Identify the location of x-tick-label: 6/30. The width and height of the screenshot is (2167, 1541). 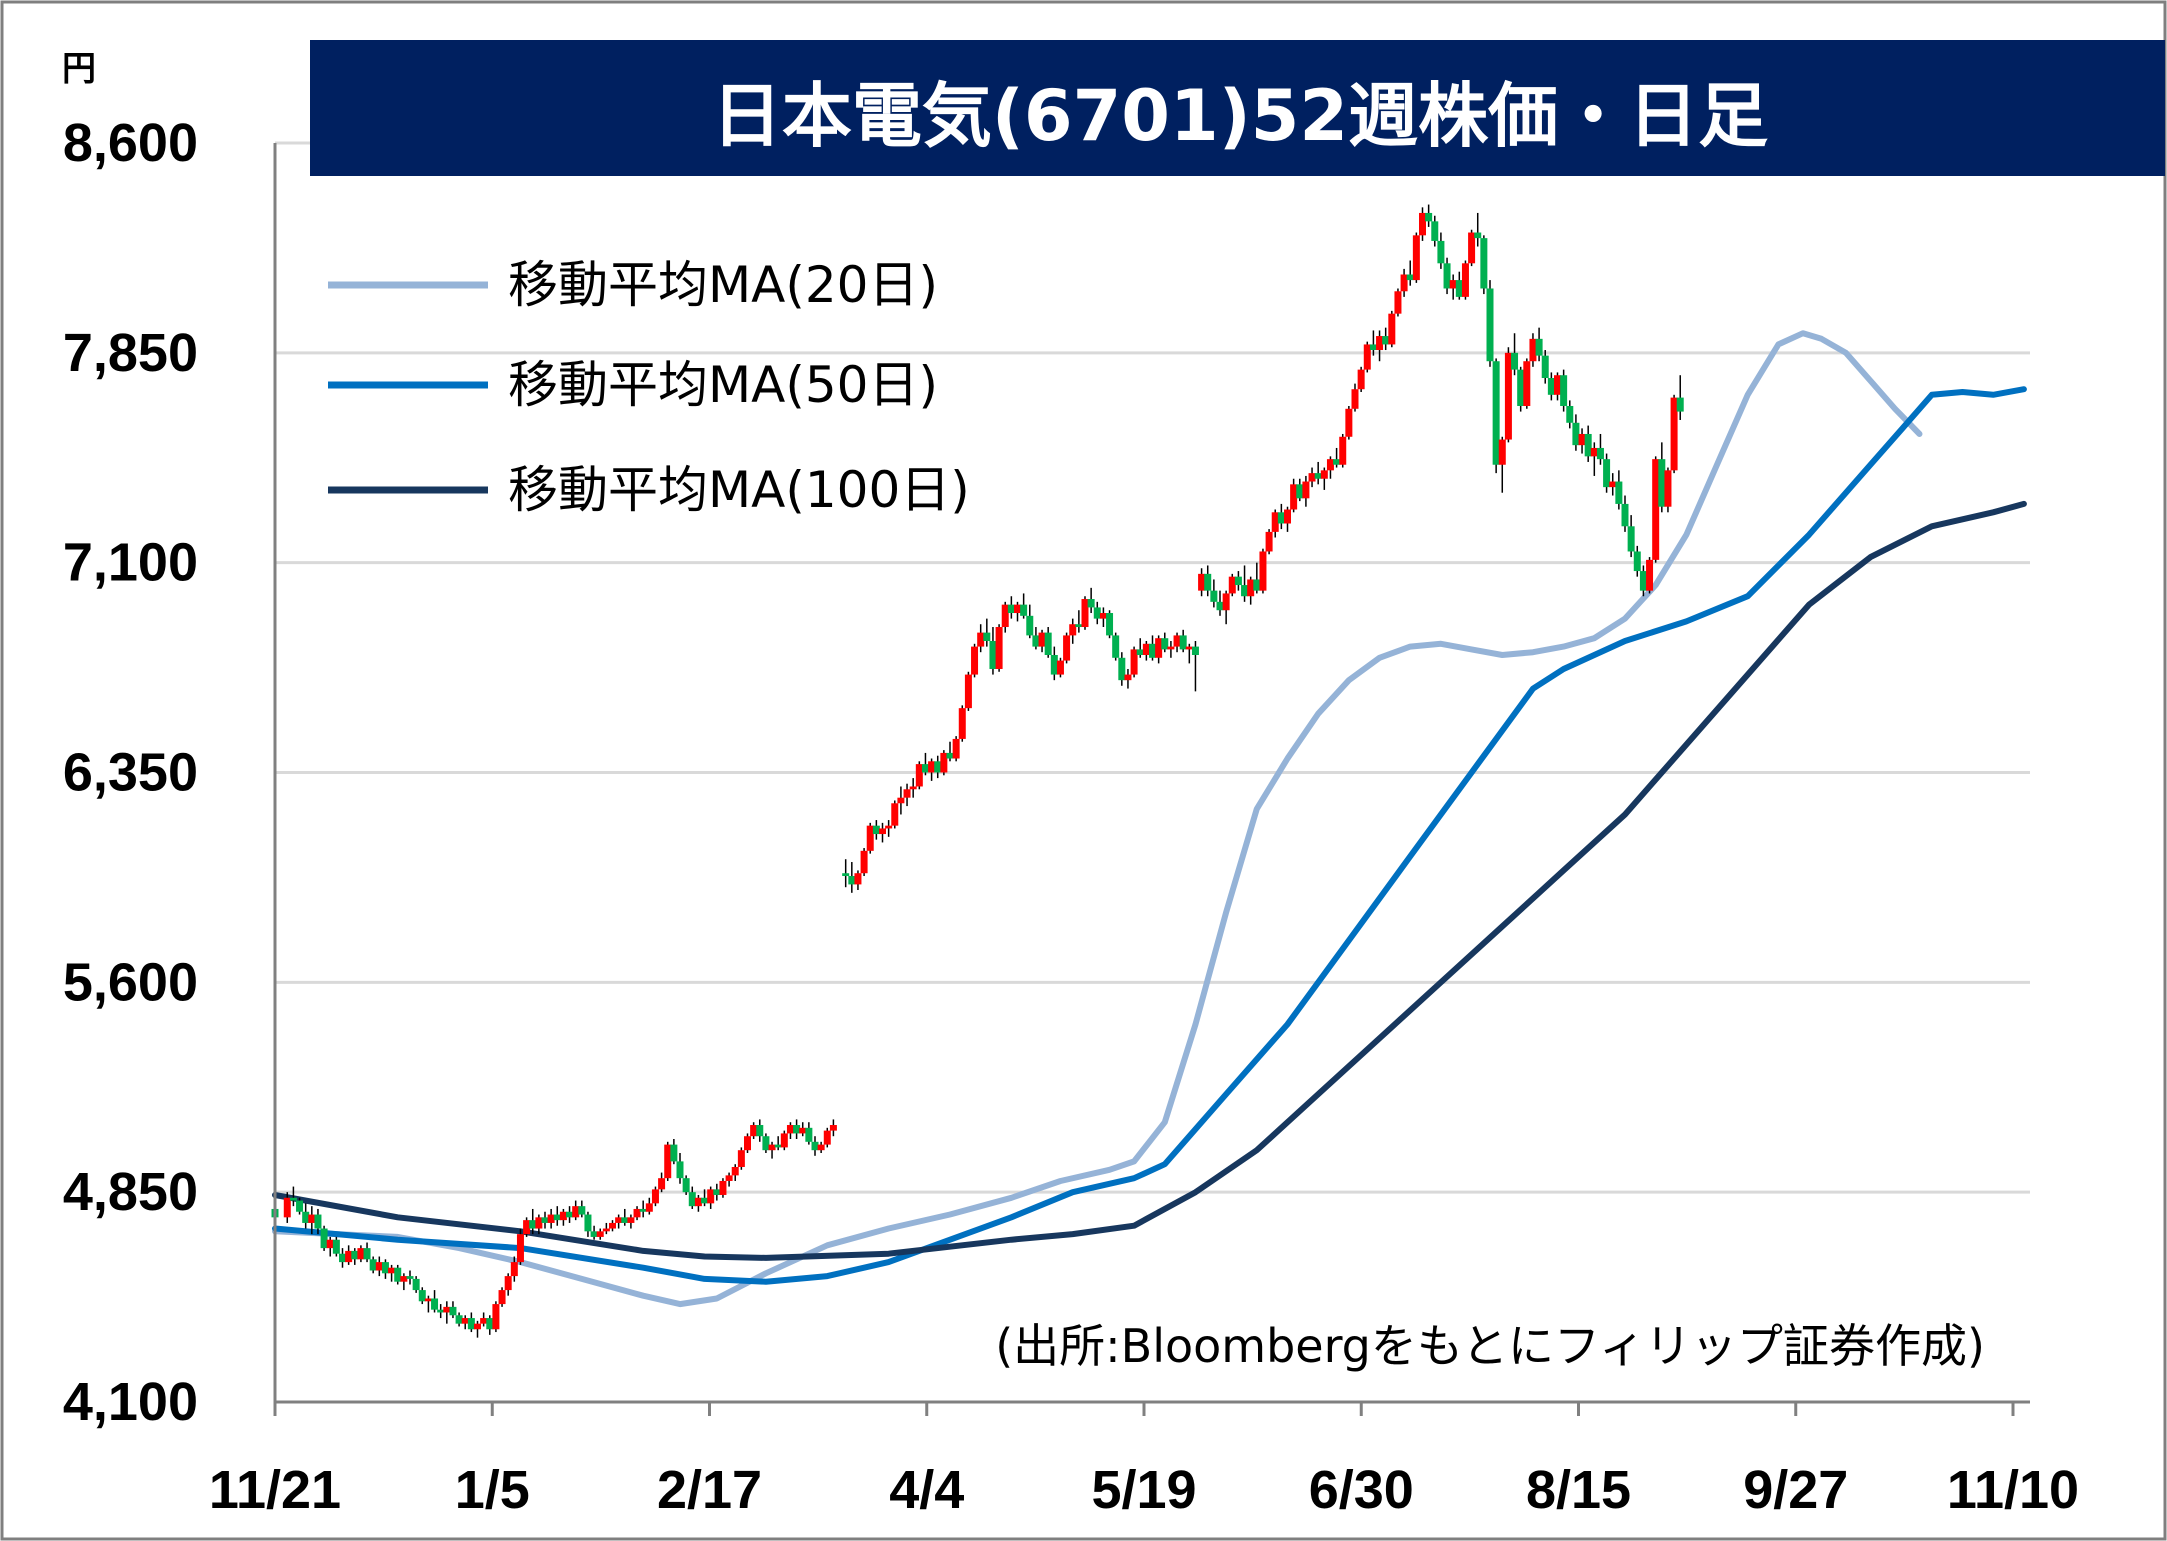
(1361, 1490).